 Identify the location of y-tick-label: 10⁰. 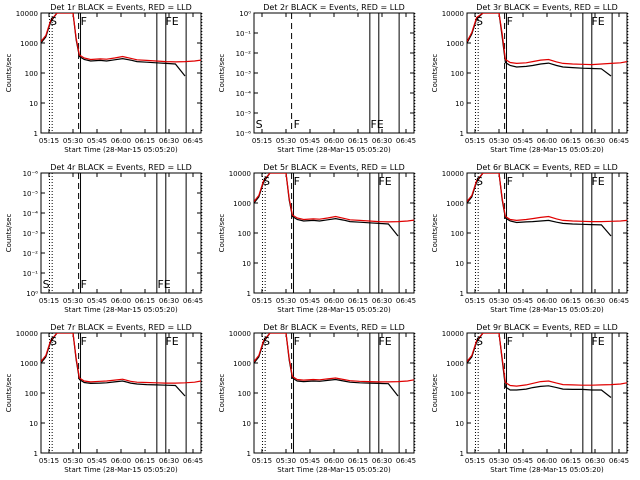
(32, 294).